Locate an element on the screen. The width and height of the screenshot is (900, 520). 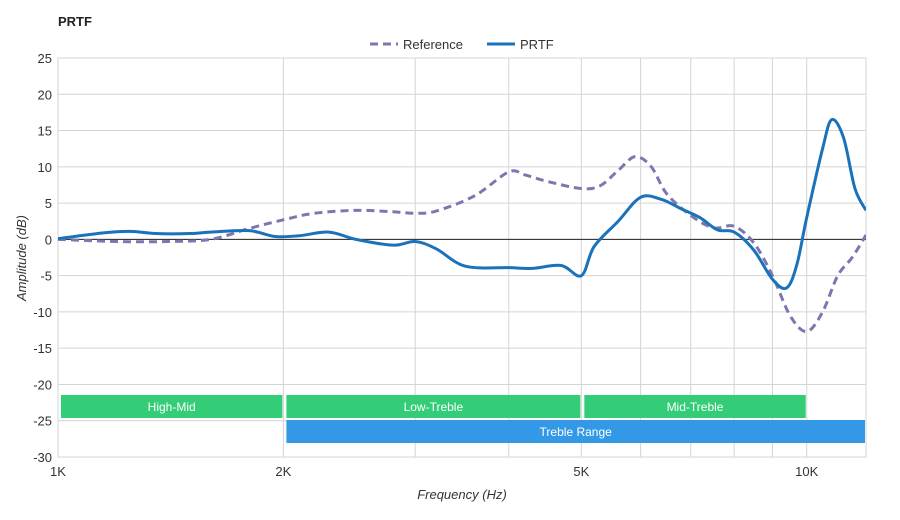
band-label: High-Mid is located at coordinates (172, 407).